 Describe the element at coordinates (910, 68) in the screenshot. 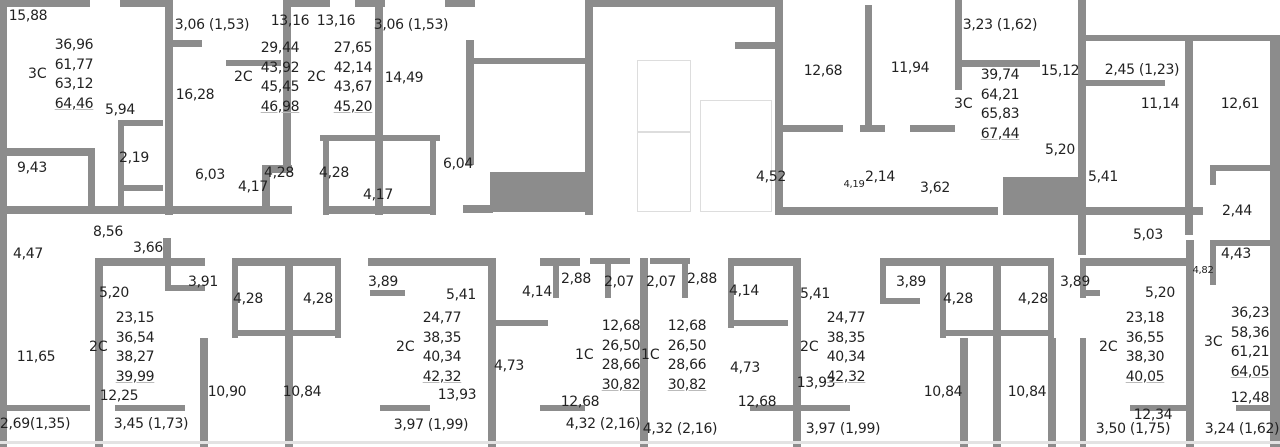

I see `room-area-label: 11,94` at that location.